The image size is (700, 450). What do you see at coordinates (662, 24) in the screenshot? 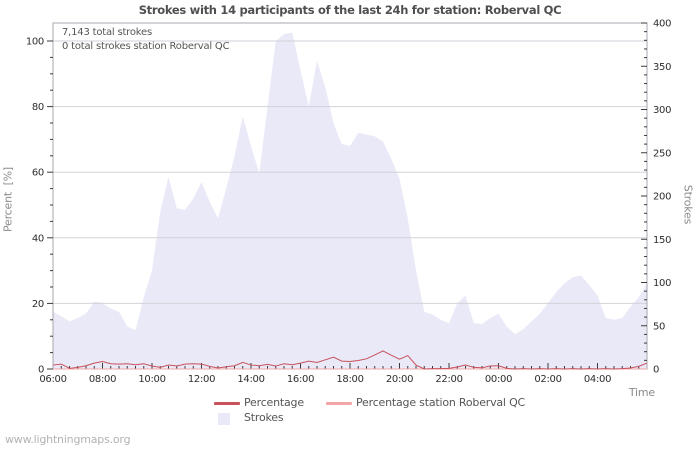
I see `svg-text: 400` at bounding box center [662, 24].